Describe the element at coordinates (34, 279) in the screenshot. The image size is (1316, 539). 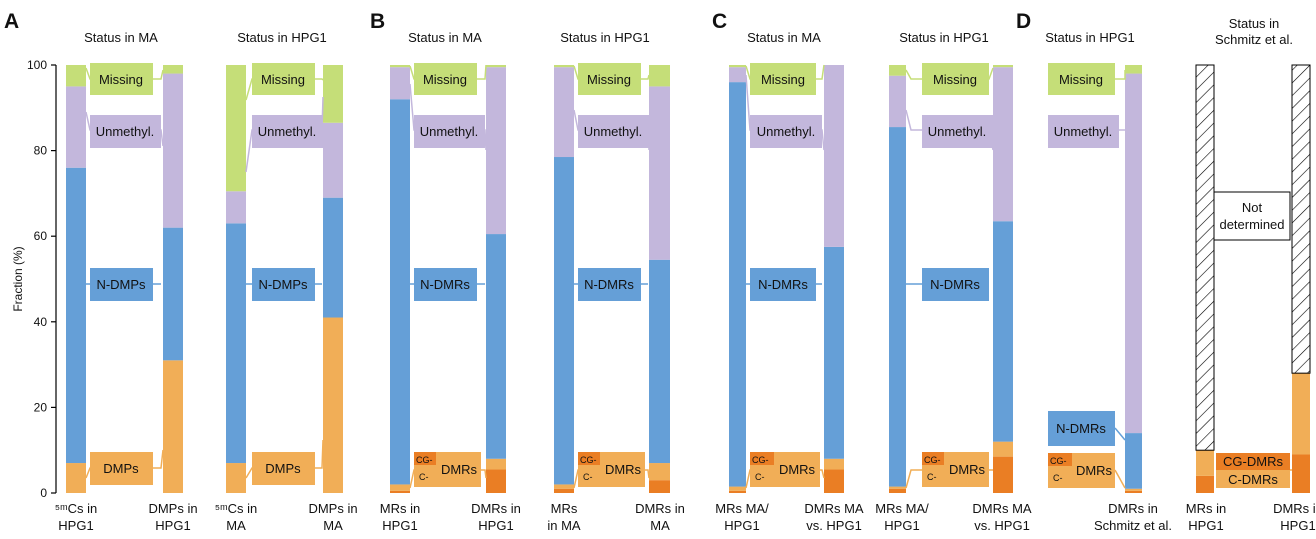
I see `y-axis: 0 20 40 60 80 100 Fraction (%)` at that location.